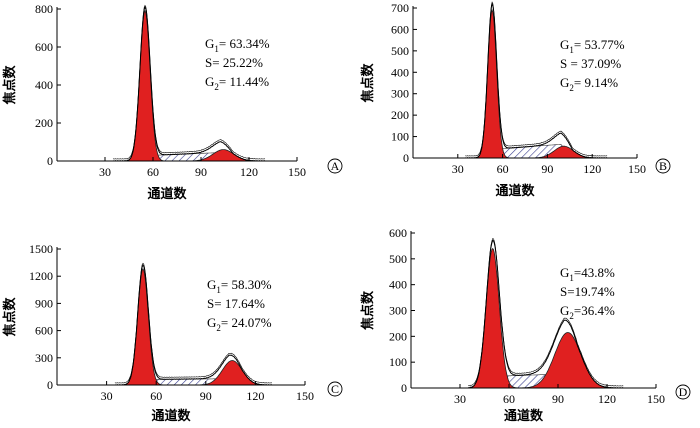 This screenshot has width=700, height=428. I want to click on panel-label: A, so click(335, 166).